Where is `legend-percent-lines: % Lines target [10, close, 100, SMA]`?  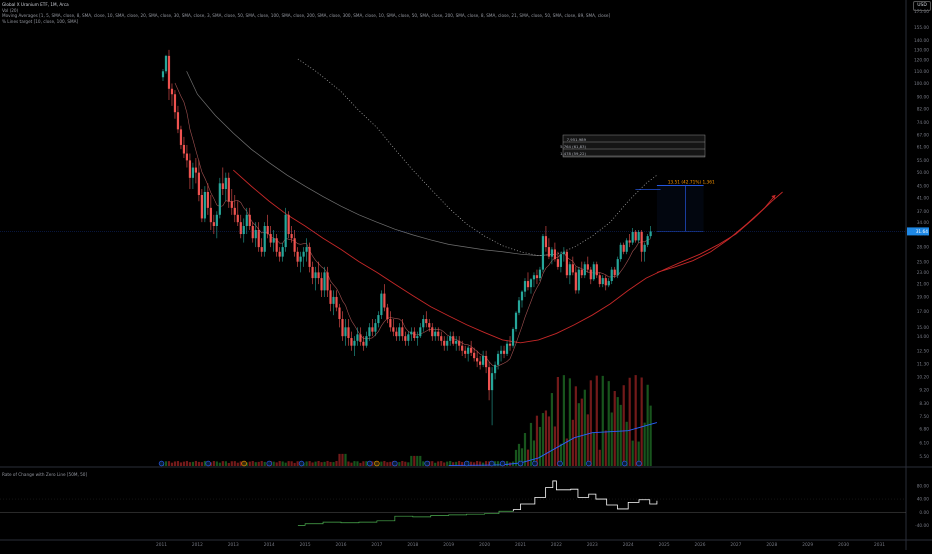
legend-percent-lines: % Lines target [10, close, 100, SMA] is located at coordinates (40, 21).